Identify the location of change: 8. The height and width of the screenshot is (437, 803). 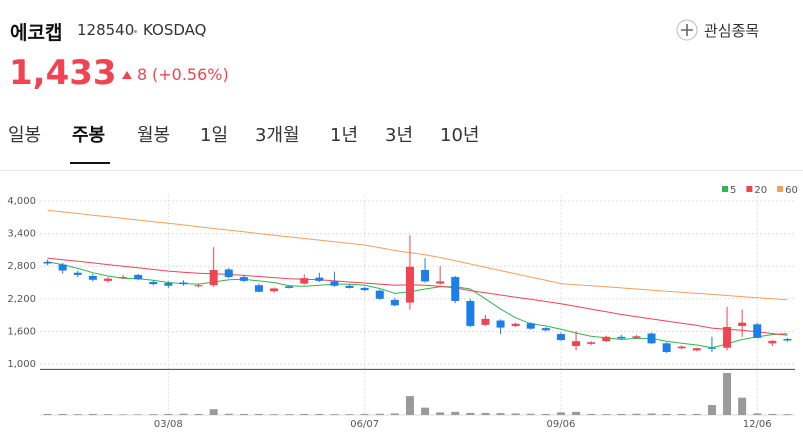
(142, 74).